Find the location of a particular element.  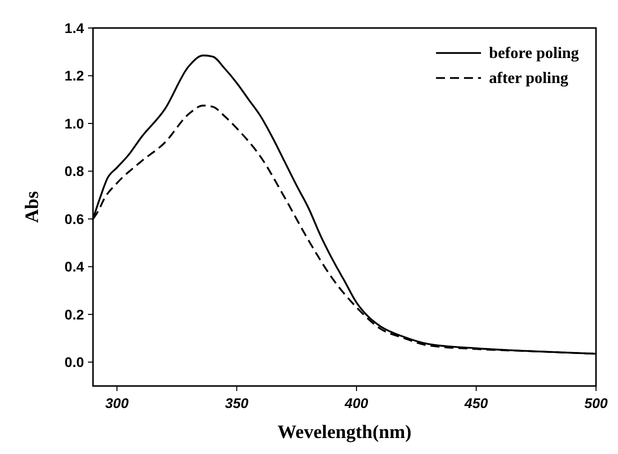

y-tick-label: 0.8 is located at coordinates (74, 171).